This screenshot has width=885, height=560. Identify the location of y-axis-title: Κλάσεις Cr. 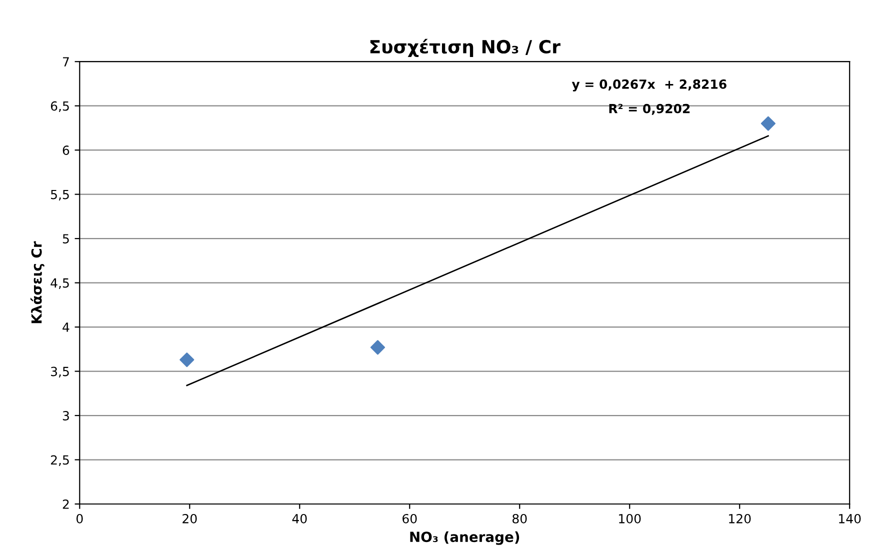
(37, 282).